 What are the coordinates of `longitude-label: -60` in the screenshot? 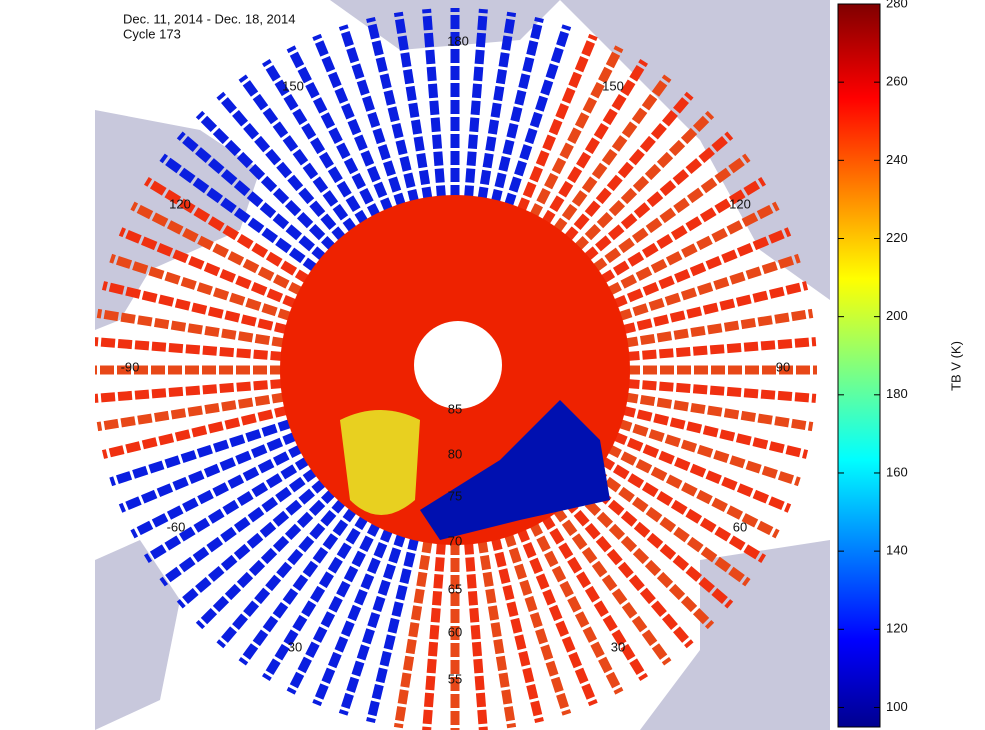 It's located at (176, 526).